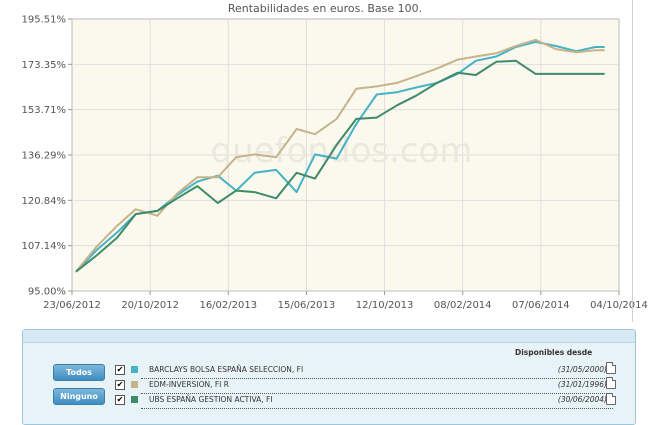 This screenshot has height=425, width=650. I want to click on x-tick-label: 23/06/2012, so click(72, 305).